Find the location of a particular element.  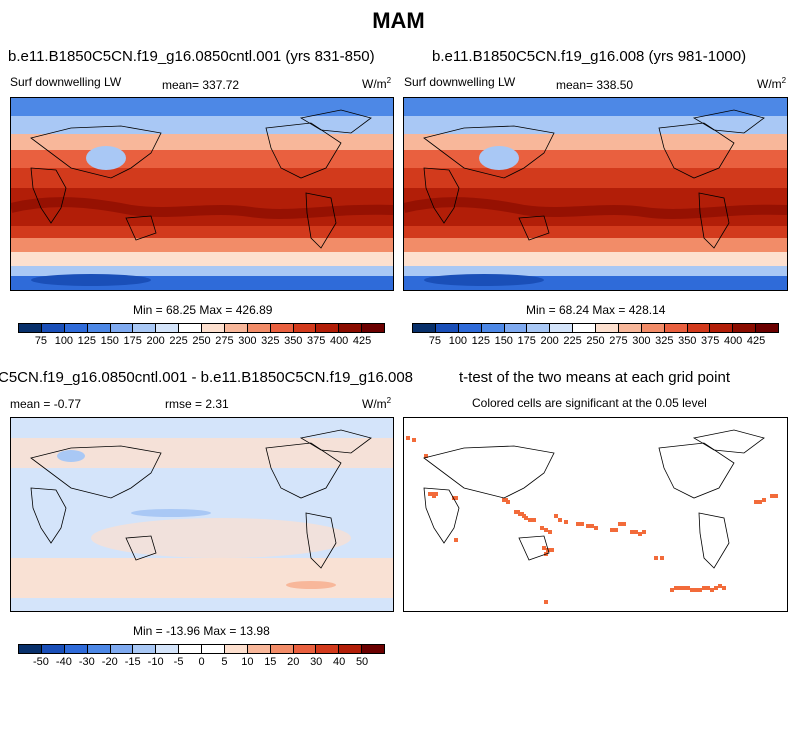

panel1-nmid-band is located at coordinates (202, 142).